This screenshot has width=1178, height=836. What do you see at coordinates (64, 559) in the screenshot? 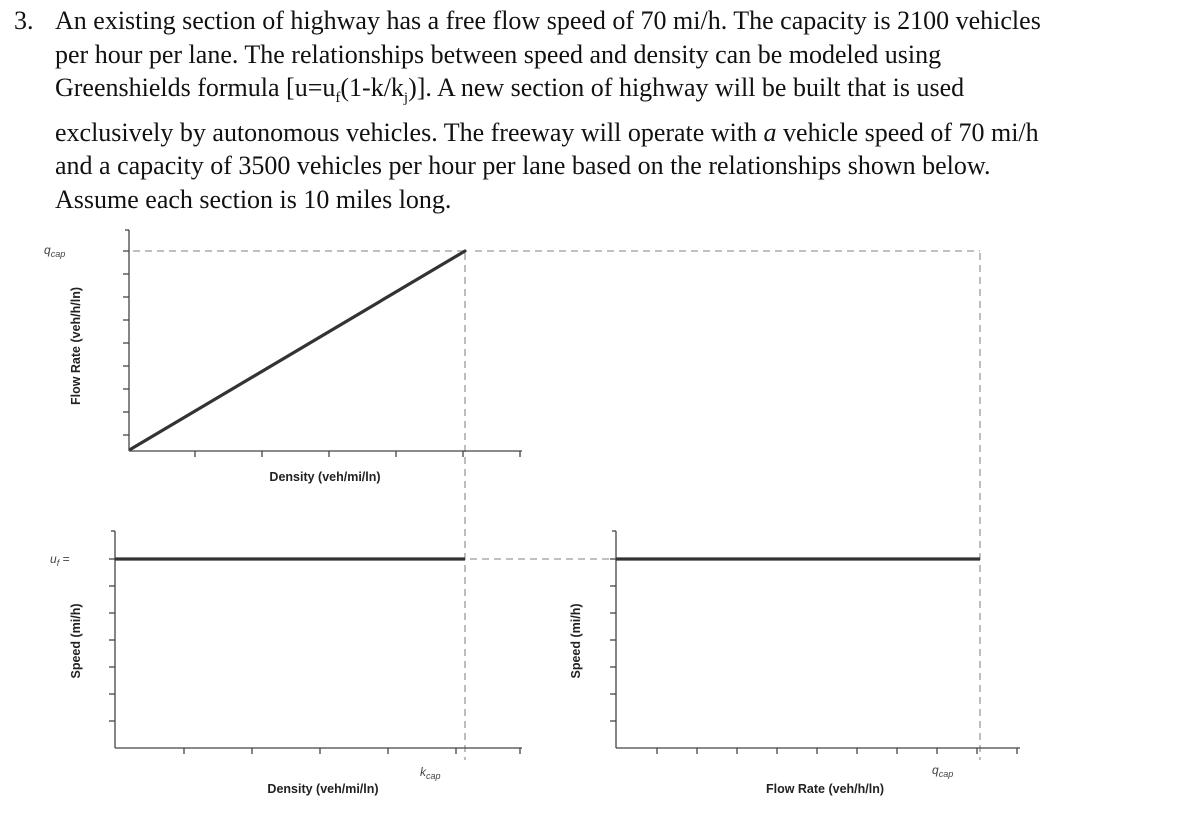
I see `chart2-uf-suffix: =` at bounding box center [64, 559].